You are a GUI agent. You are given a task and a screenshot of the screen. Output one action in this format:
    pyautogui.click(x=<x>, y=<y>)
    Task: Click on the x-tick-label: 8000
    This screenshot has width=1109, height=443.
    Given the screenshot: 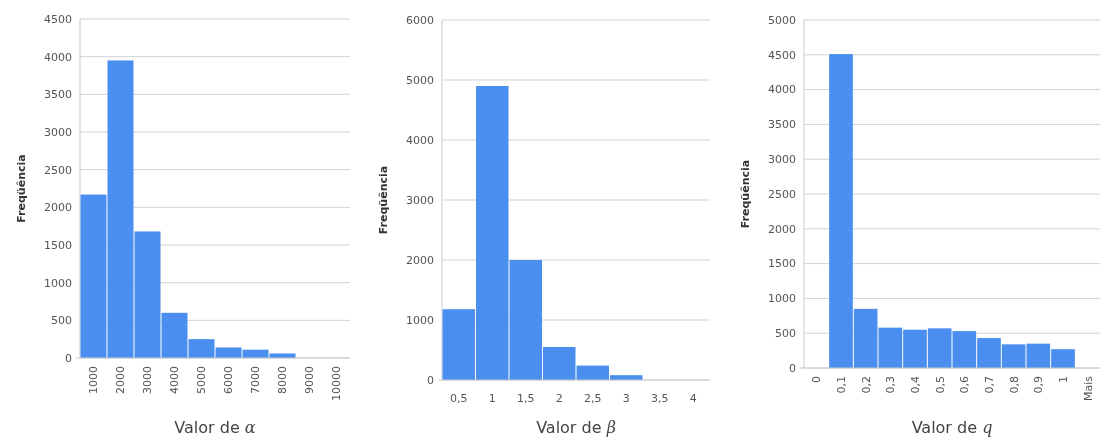 What is the action you would take?
    pyautogui.click(x=283, y=380)
    